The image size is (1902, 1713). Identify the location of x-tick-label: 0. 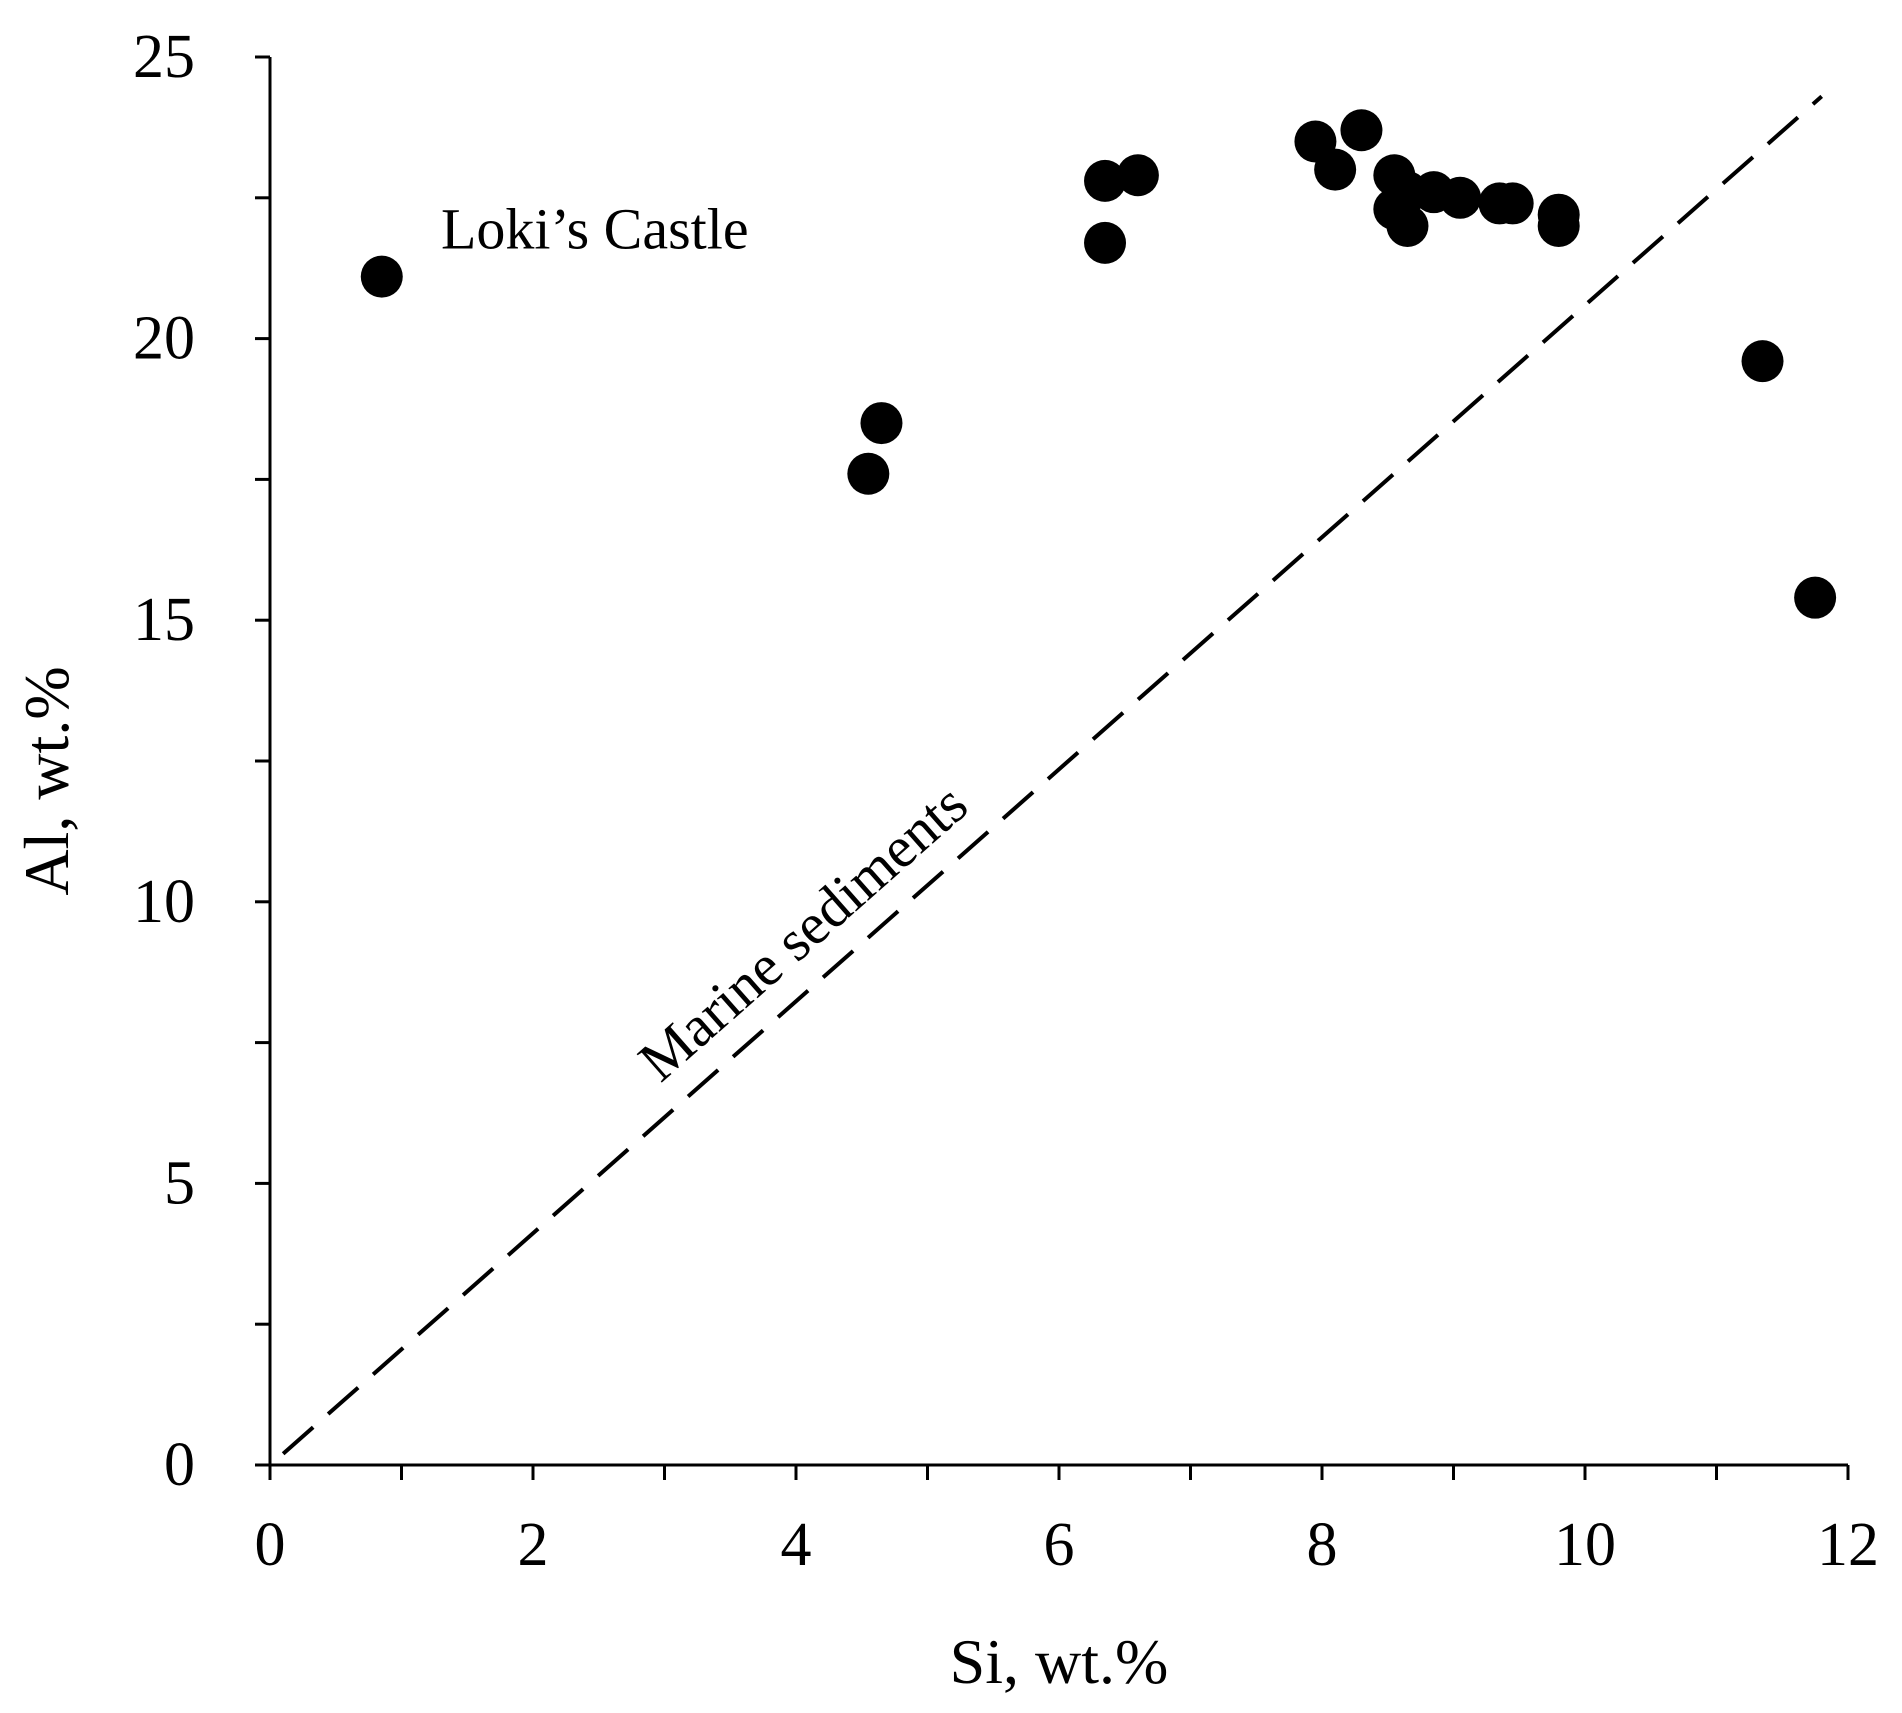
(270, 1545).